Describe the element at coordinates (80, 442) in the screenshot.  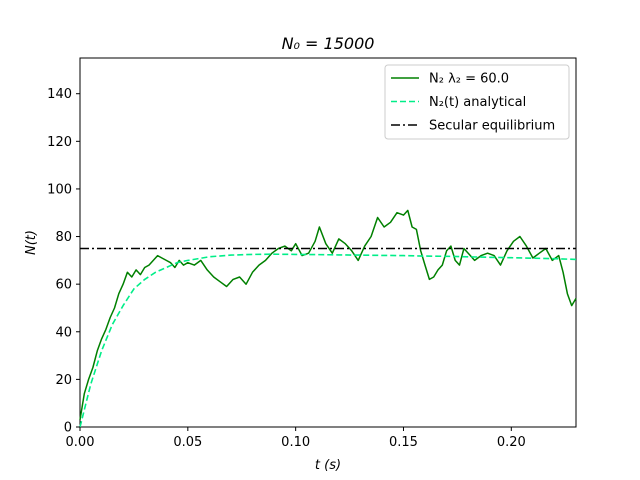
I see `x-tick-label: 0.00` at that location.